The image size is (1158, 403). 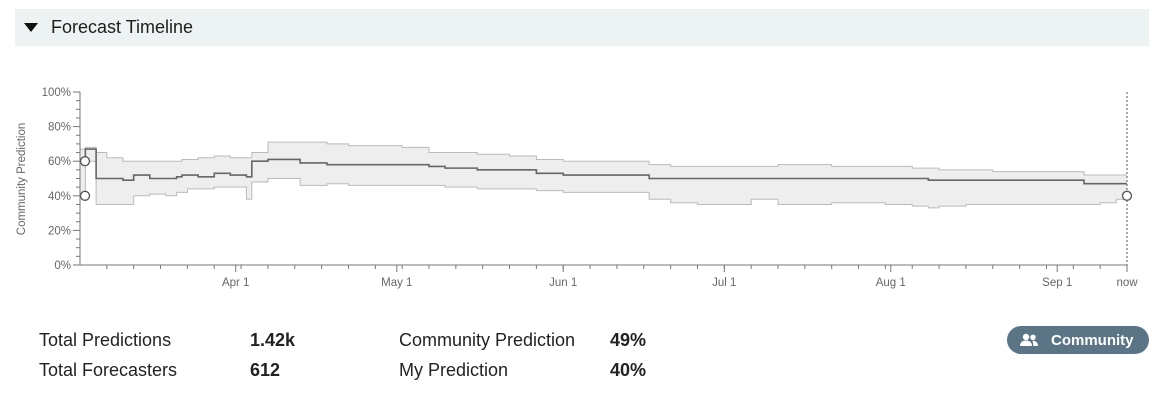 I want to click on x-tick-label: Apr 1, so click(x=236, y=283).